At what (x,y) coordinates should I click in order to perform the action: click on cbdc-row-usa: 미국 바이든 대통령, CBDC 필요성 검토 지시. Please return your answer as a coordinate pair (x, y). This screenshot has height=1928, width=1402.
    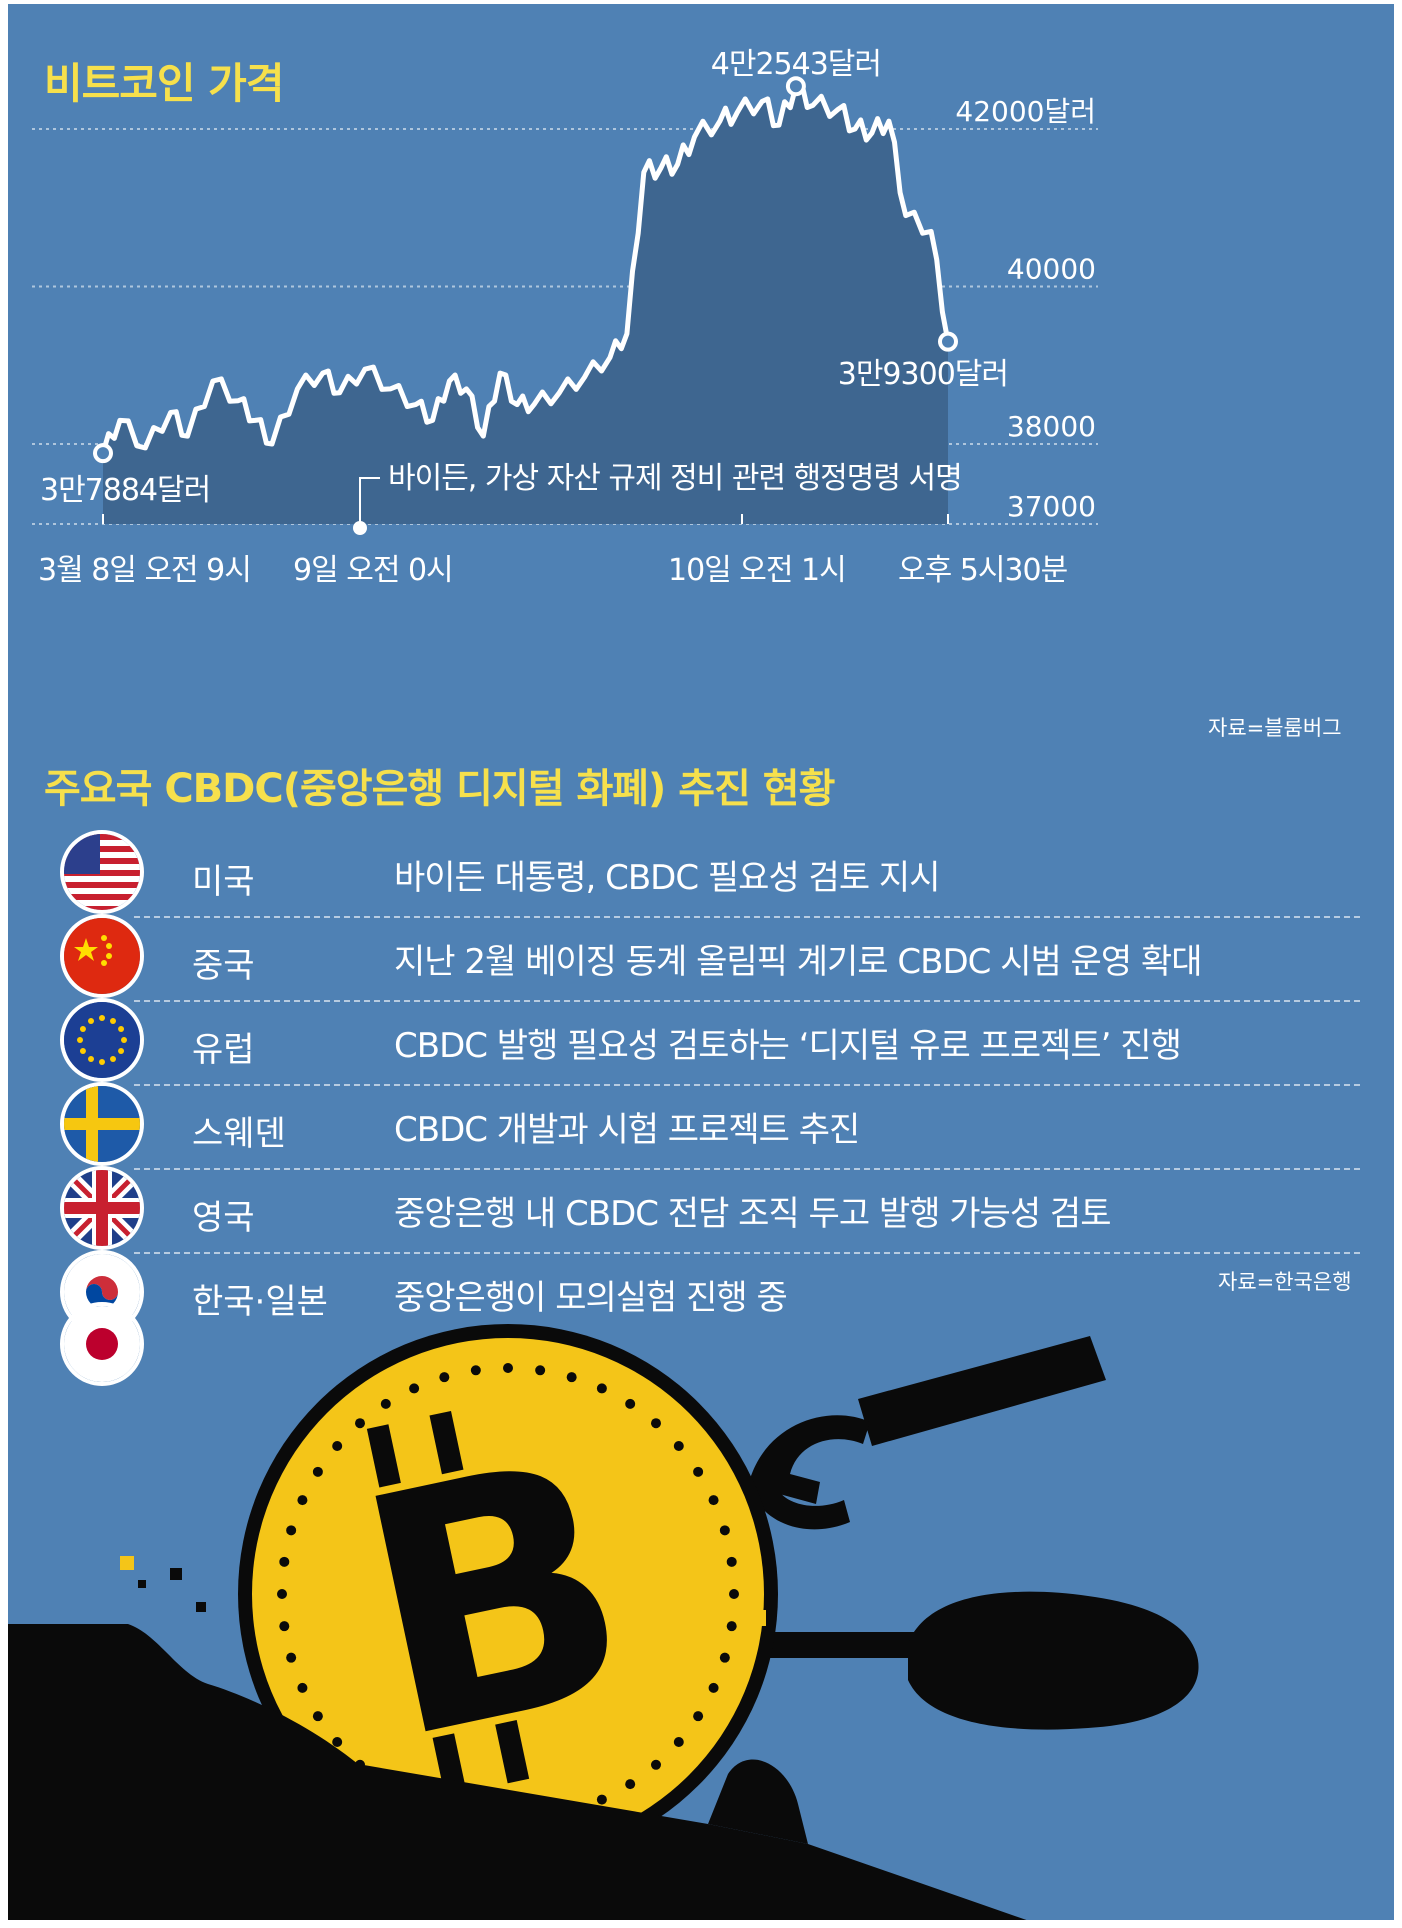
    Looking at the image, I should click on (701, 874).